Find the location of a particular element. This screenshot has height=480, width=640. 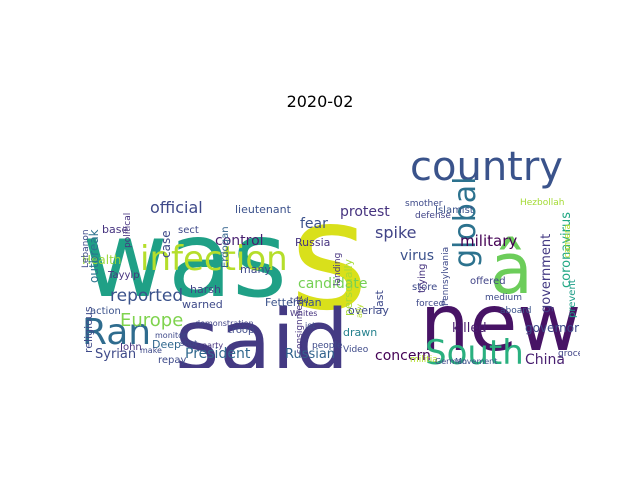

cloud-word: President is located at coordinates (218, 354).